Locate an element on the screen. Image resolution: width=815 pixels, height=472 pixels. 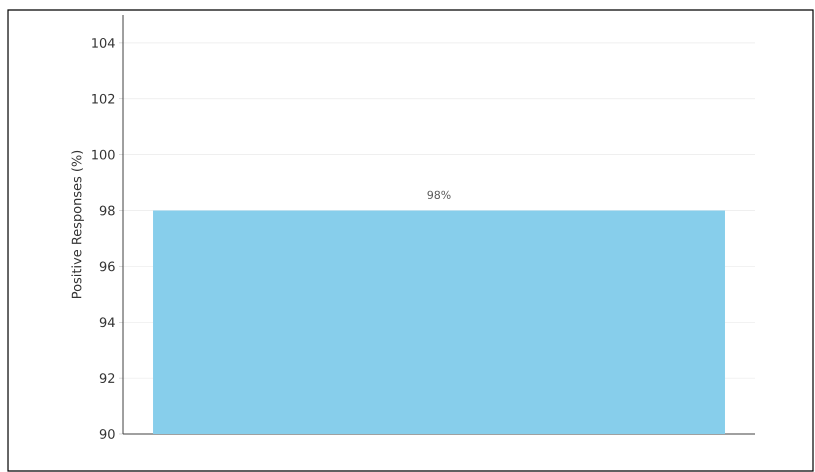
y-axis-title: Positive Responses (%) is located at coordinates (77, 224).